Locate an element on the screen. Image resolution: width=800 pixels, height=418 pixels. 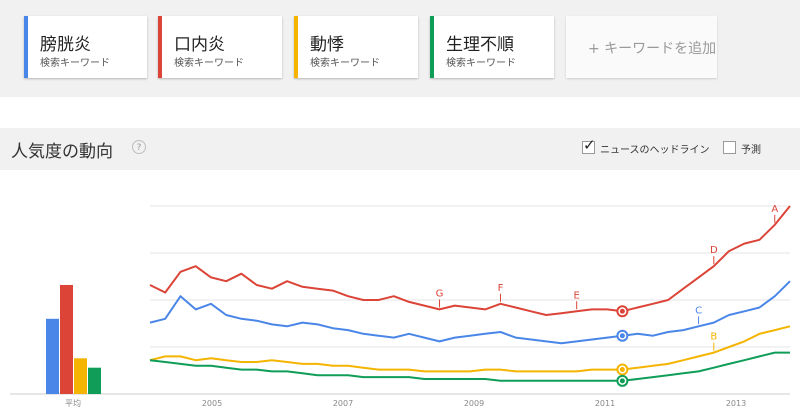
x-tick-label: 2005 is located at coordinates (212, 403).